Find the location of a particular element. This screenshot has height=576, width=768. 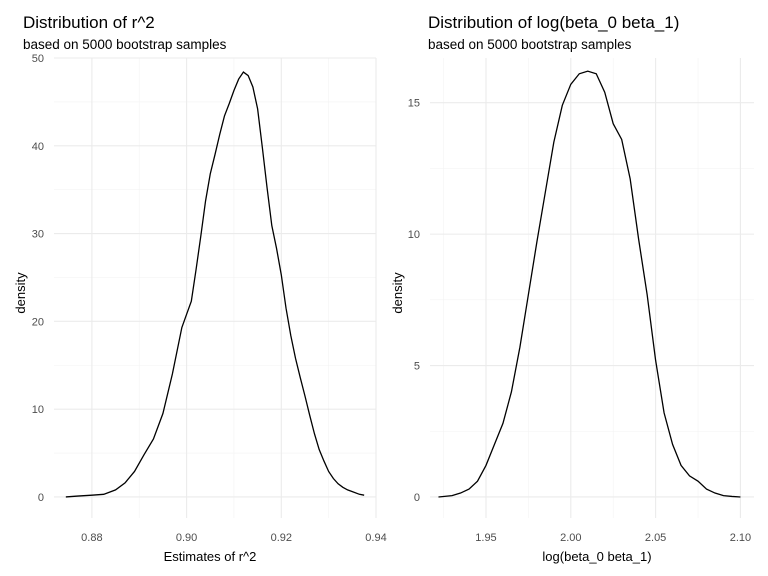

right-x-tick-labels: 1.95 2.00 2.05 2.10 is located at coordinates (613, 538).